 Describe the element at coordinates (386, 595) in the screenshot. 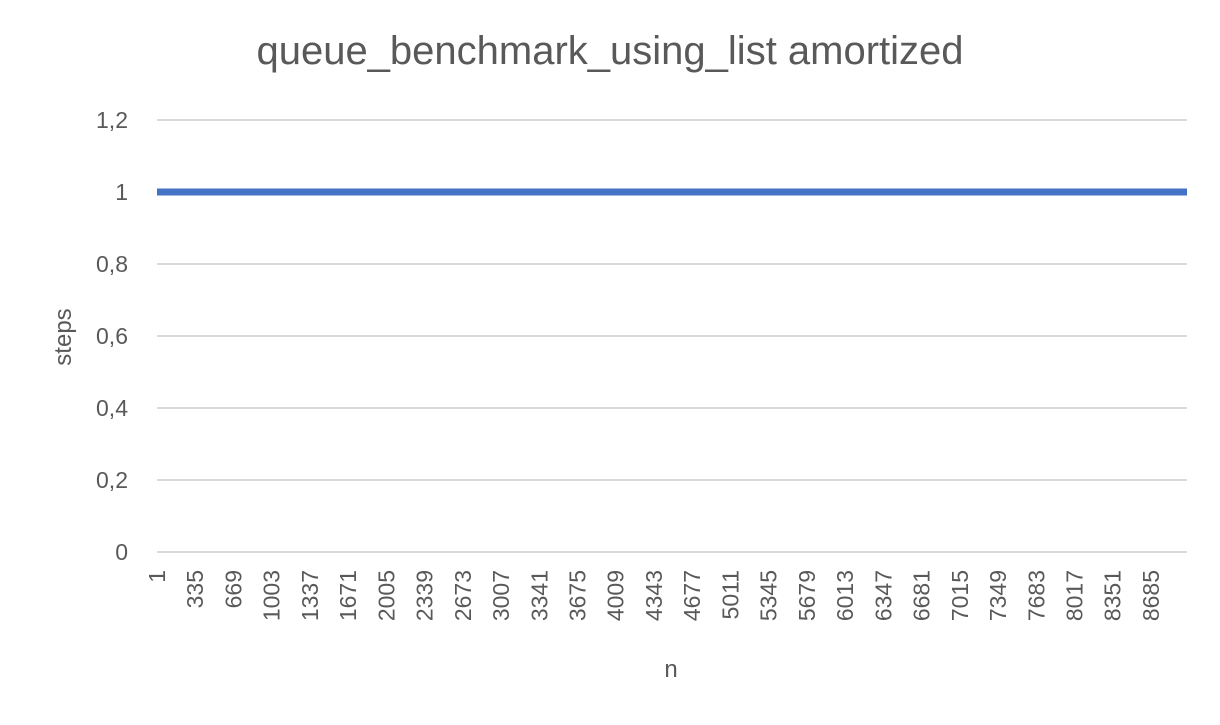

I see `x-tick-label: 2005` at that location.